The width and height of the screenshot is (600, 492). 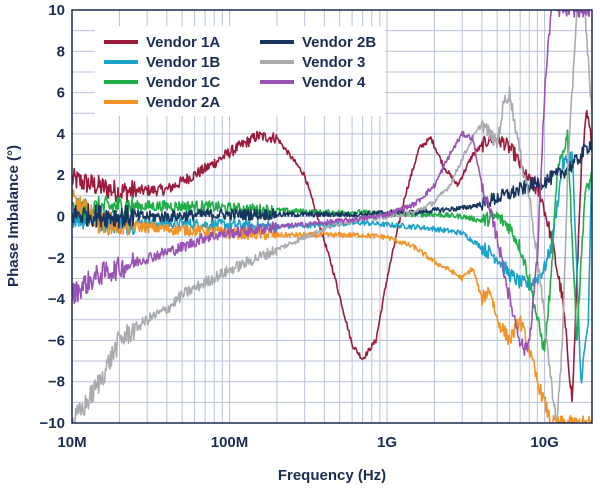 What do you see at coordinates (61, 134) in the screenshot?
I see `y-tick-label: 4` at bounding box center [61, 134].